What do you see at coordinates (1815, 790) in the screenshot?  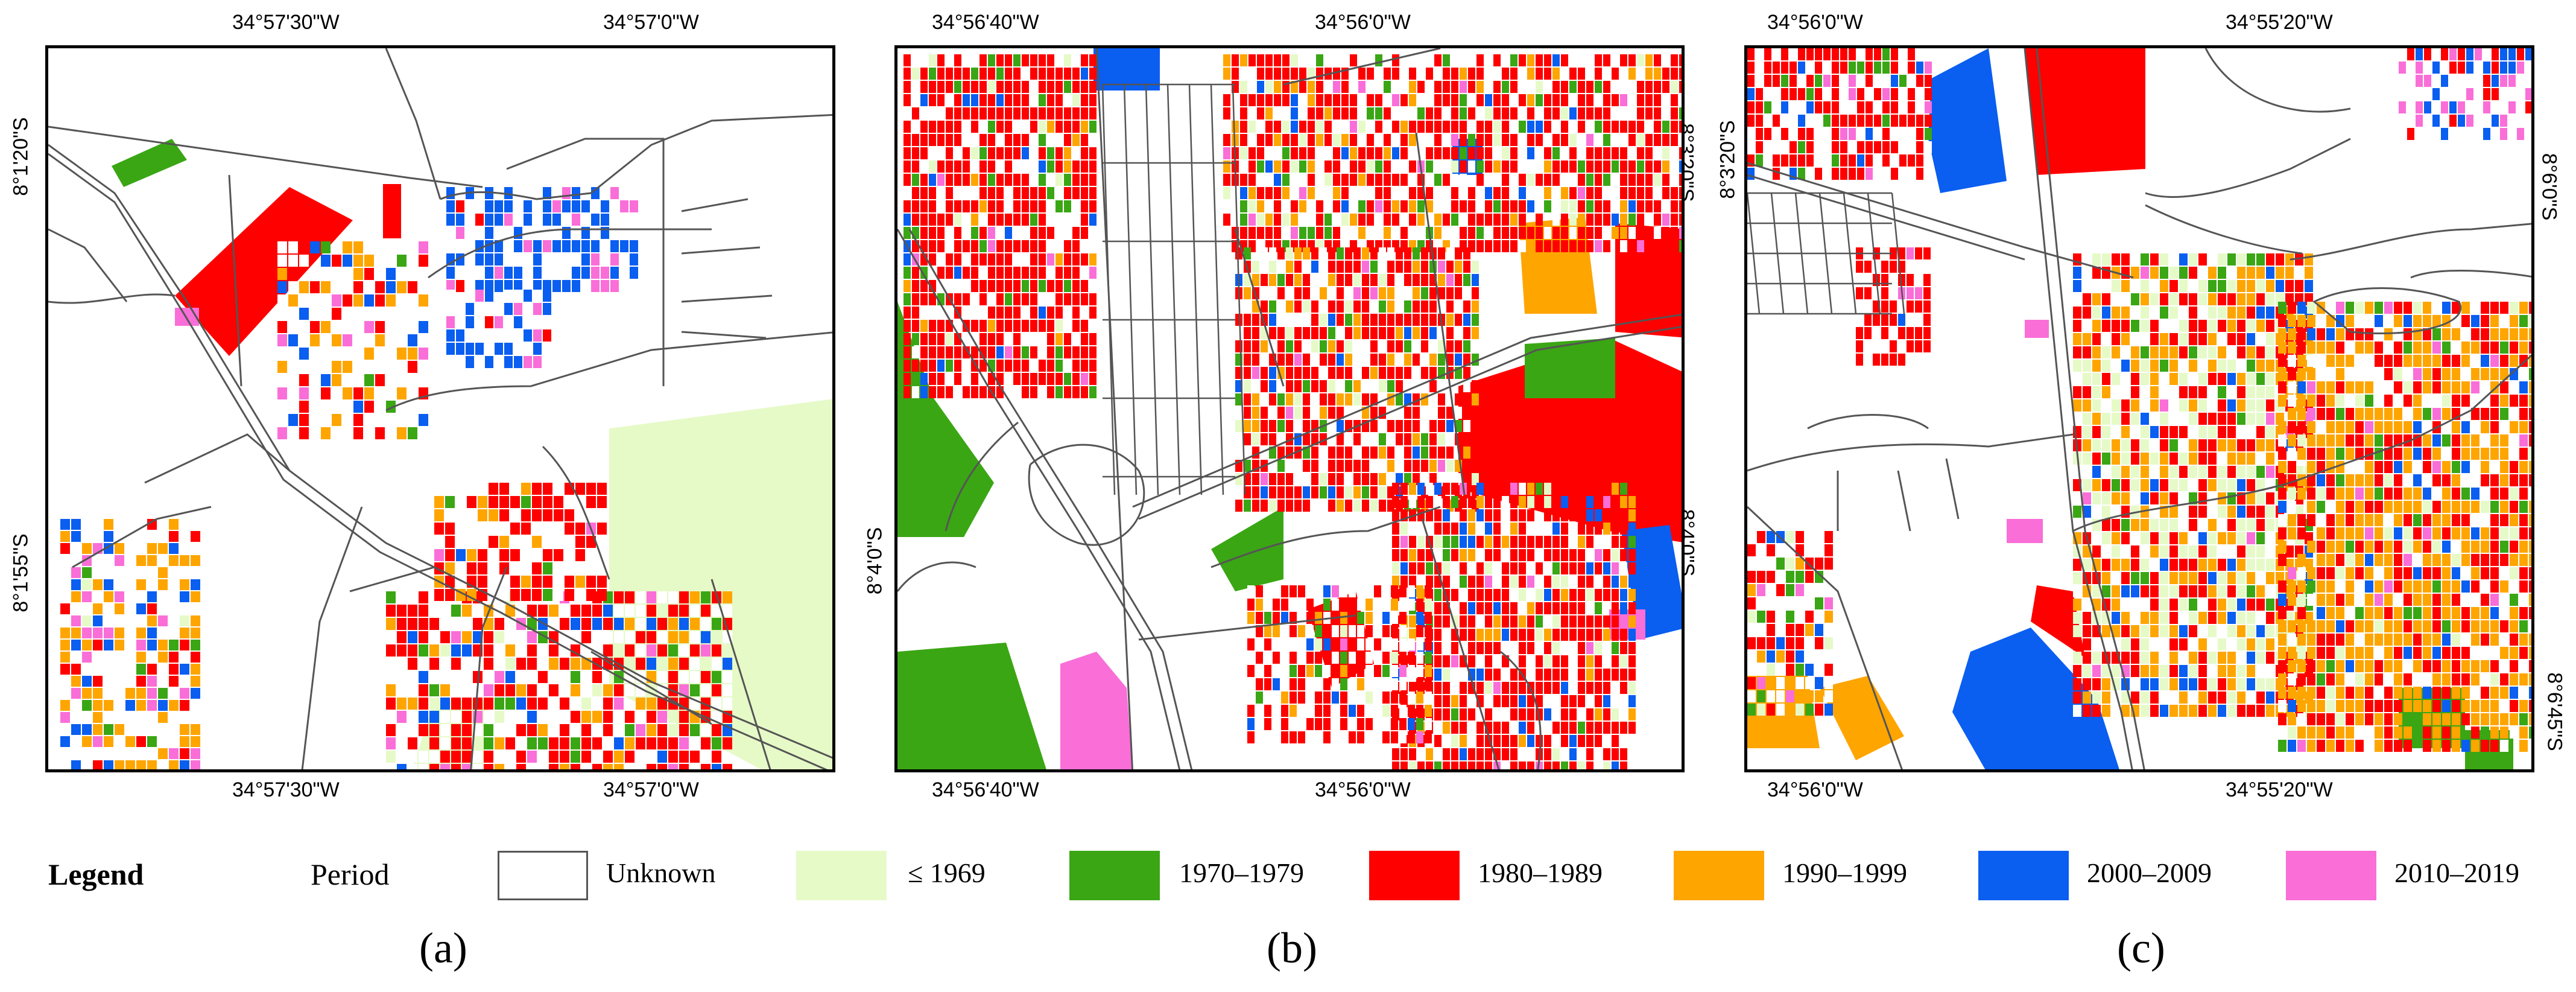 I see `panel-c-bottom-tick-1: 34°56'0"W` at bounding box center [1815, 790].